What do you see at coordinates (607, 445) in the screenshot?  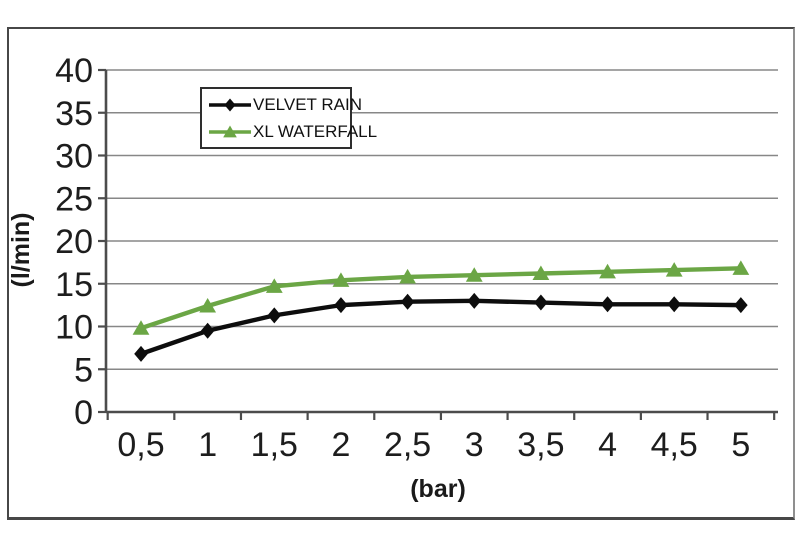 I see `x-tick-label: 4` at bounding box center [607, 445].